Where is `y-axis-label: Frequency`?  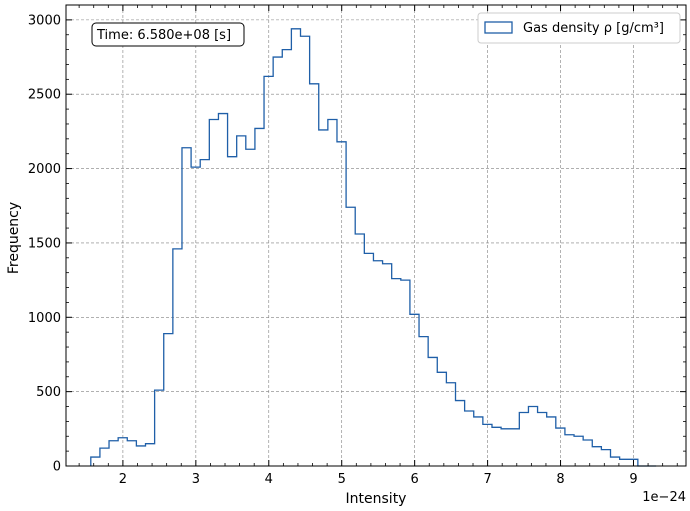
y-axis-label: Frequency is located at coordinates (14, 238).